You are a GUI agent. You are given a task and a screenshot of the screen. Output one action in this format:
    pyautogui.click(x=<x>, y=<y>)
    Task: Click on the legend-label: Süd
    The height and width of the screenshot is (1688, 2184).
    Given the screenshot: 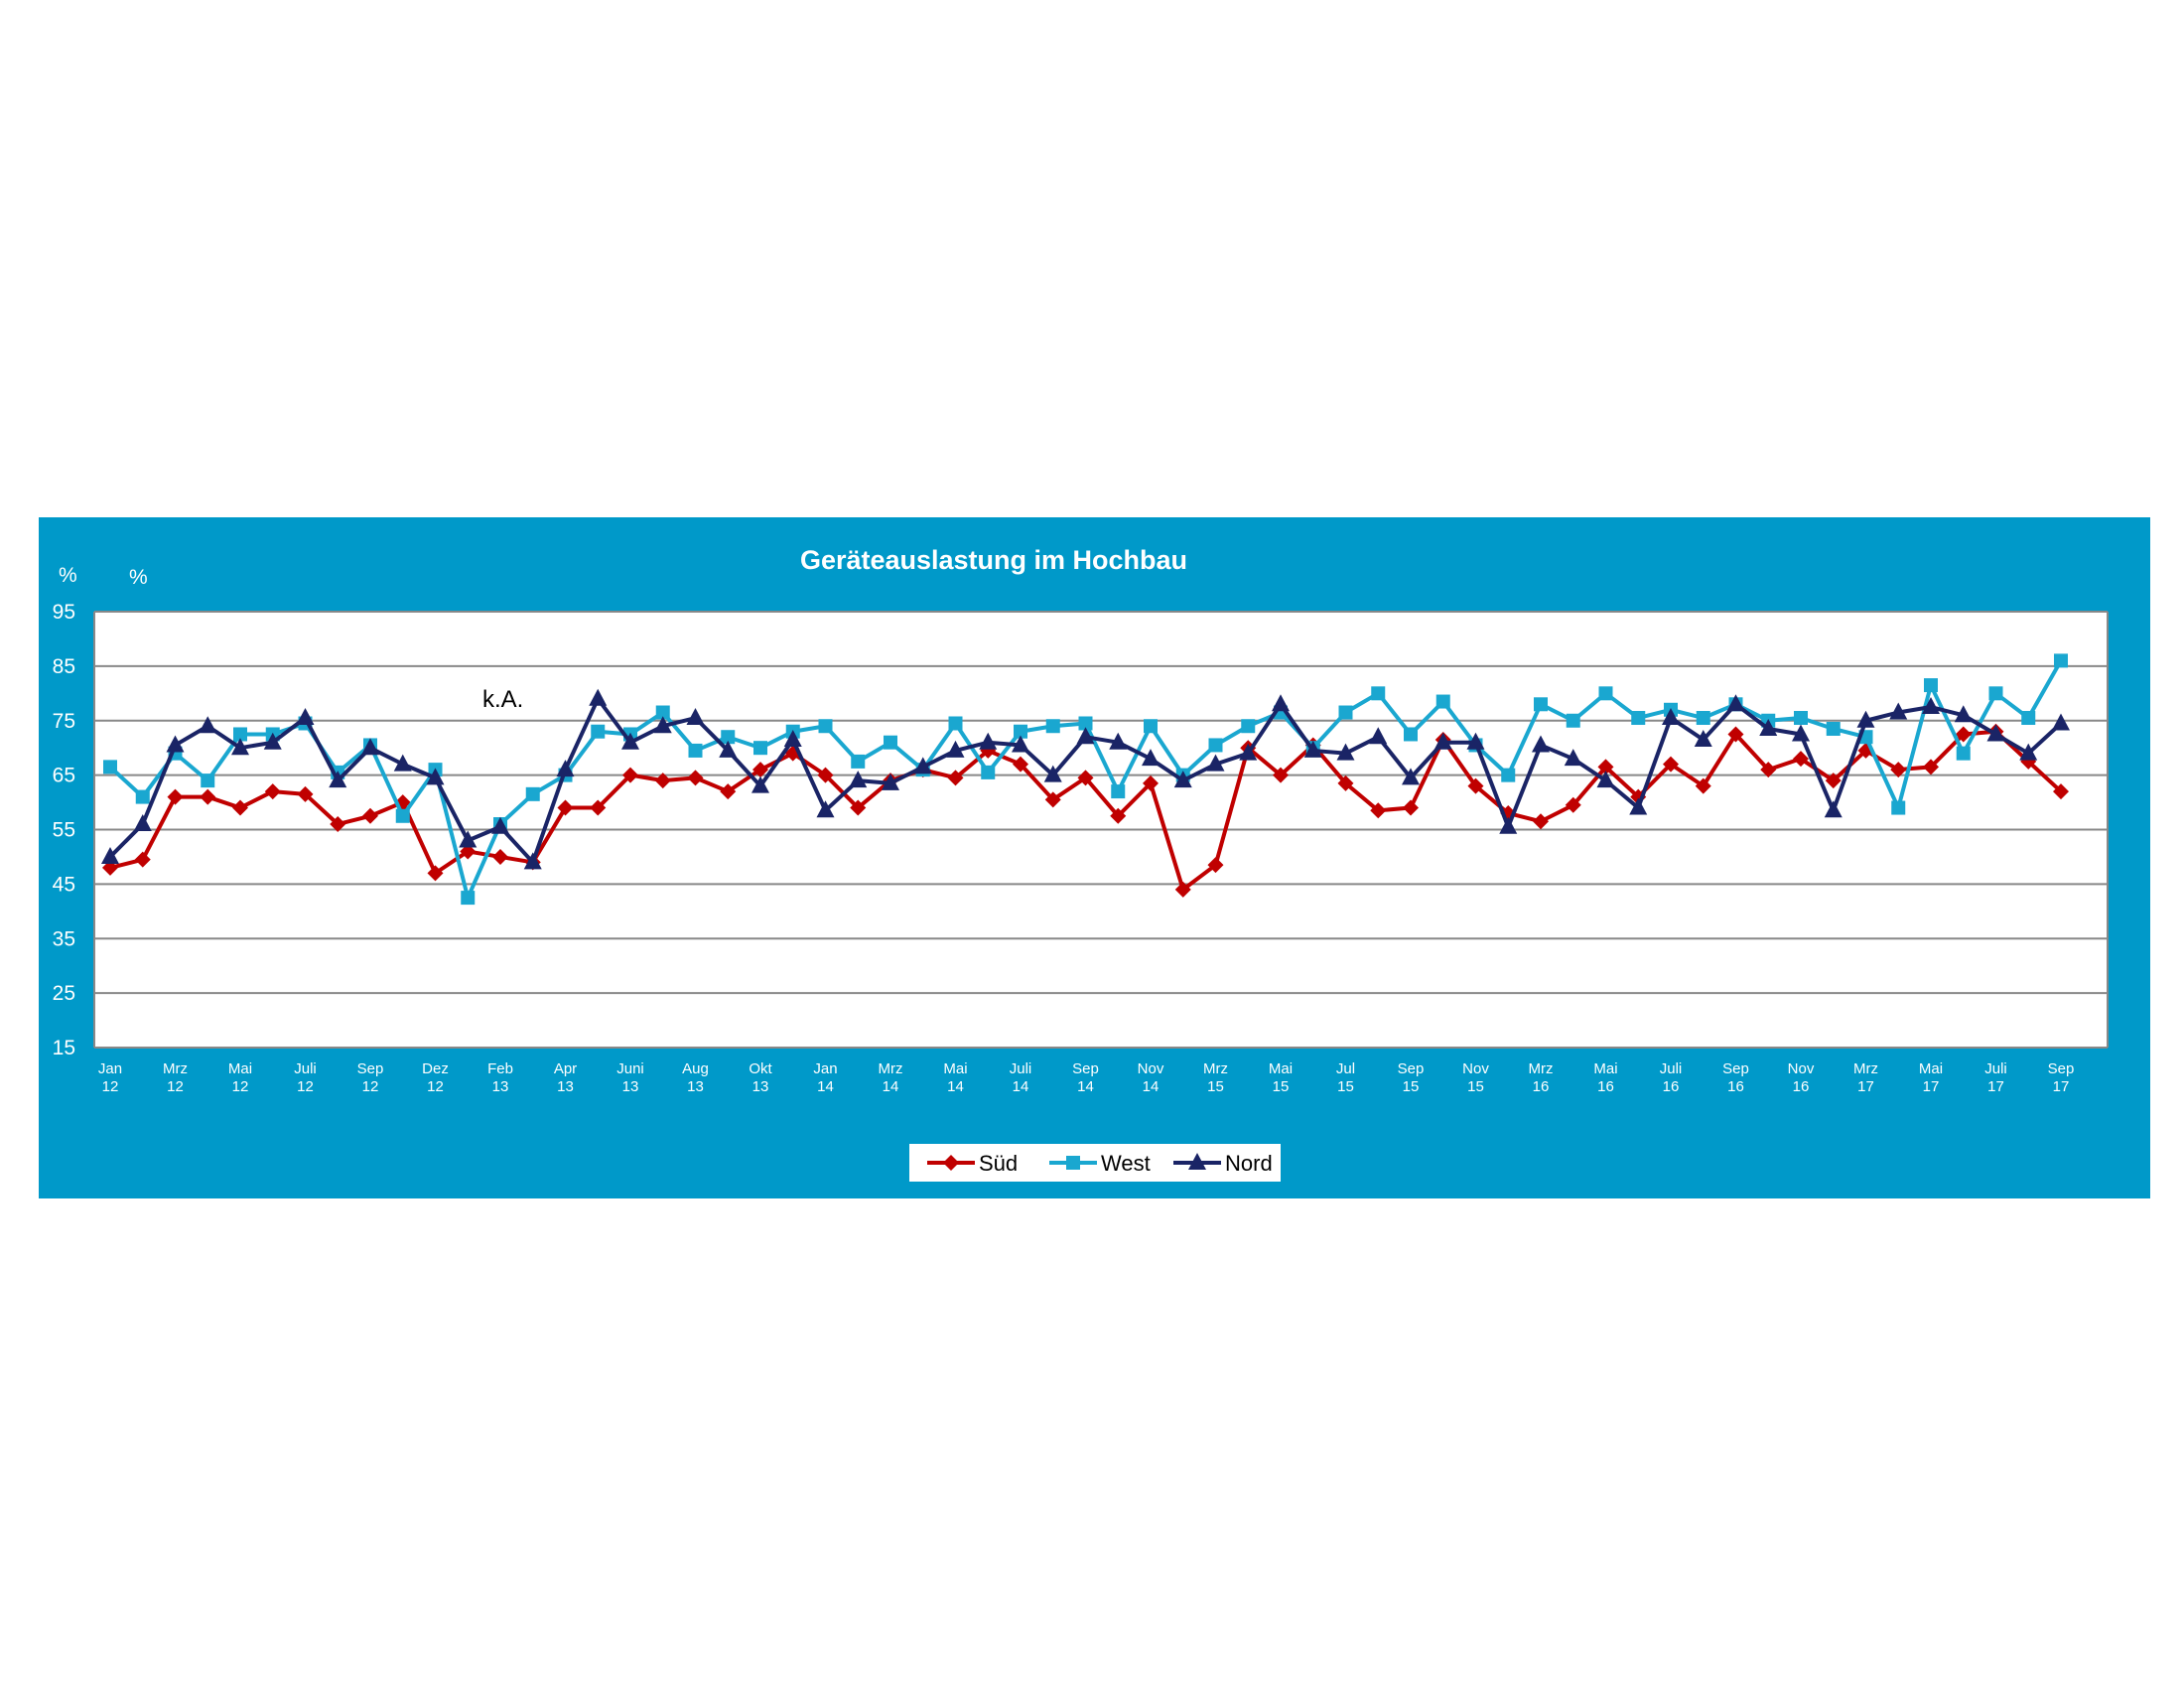 What is the action you would take?
    pyautogui.click(x=998, y=1163)
    